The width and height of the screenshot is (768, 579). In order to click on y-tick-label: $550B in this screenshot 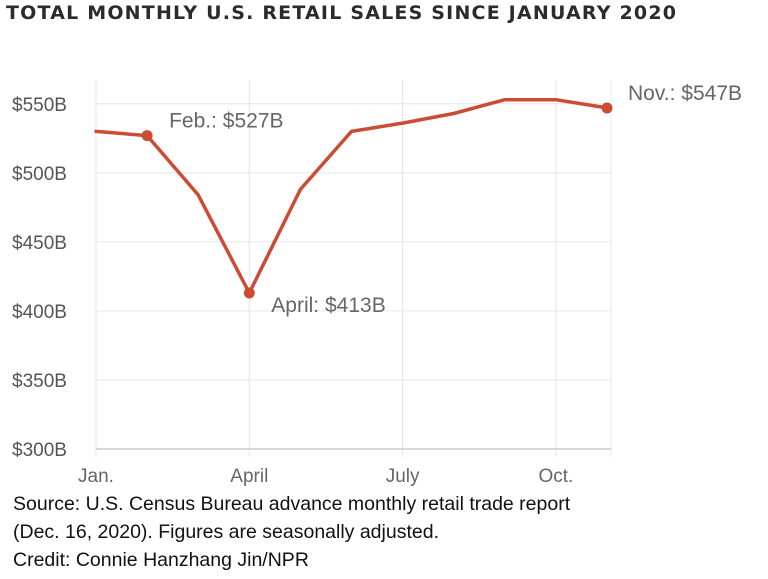, I will do `click(39, 105)`.